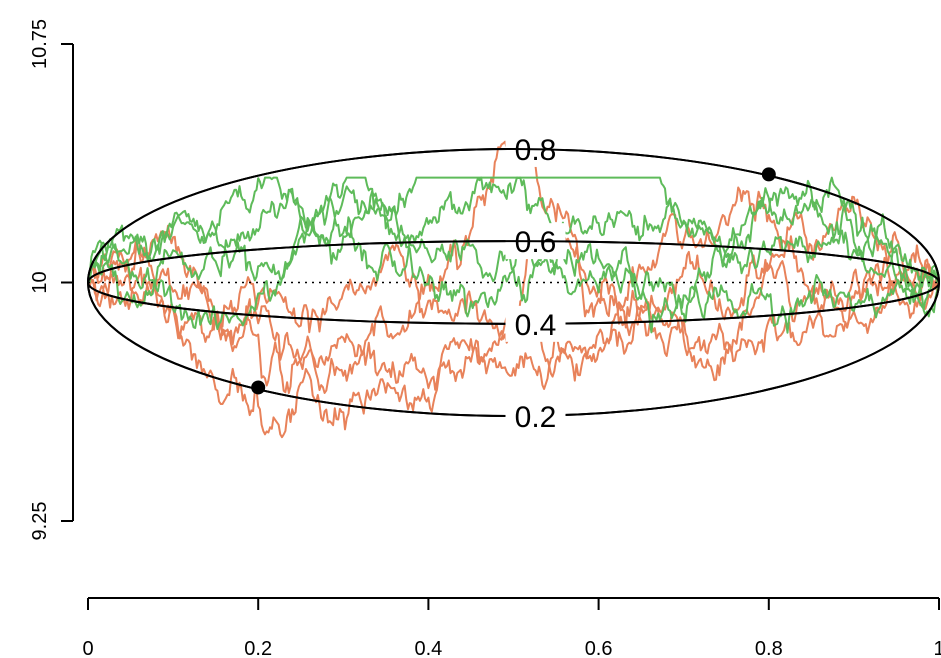 This screenshot has height=658, width=941. I want to click on x-tick-label-2: 0.4, so click(428, 648).